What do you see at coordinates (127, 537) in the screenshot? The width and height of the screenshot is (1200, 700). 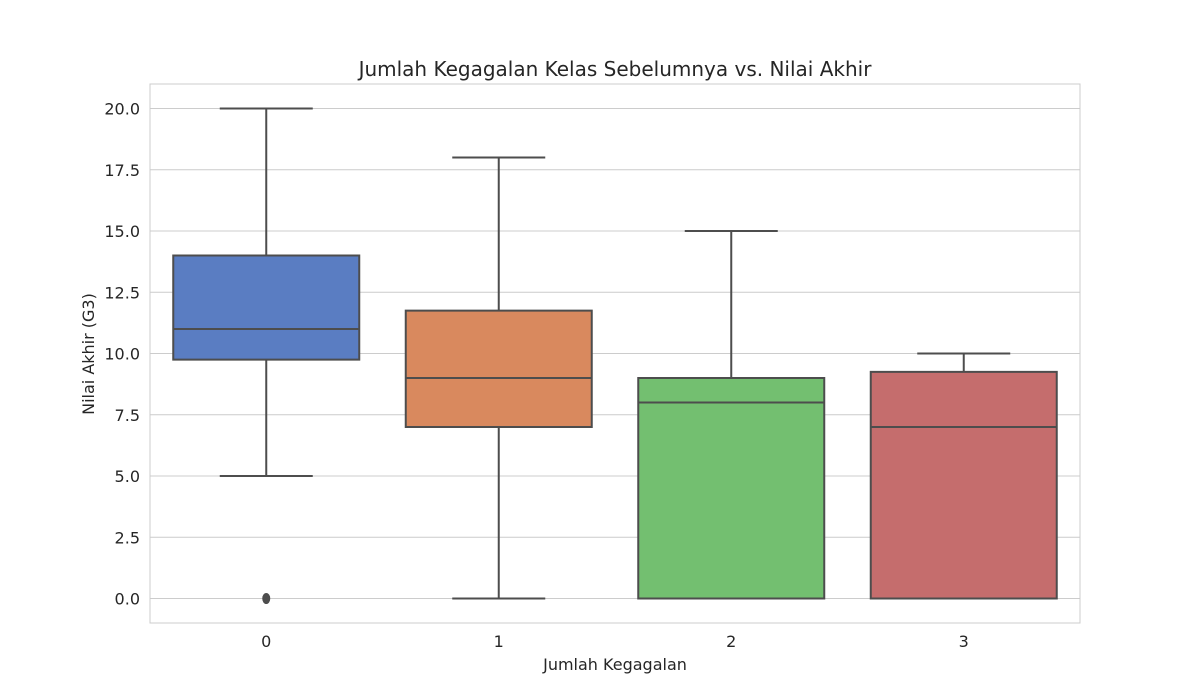 I see `y-tick-label: 2.5` at bounding box center [127, 537].